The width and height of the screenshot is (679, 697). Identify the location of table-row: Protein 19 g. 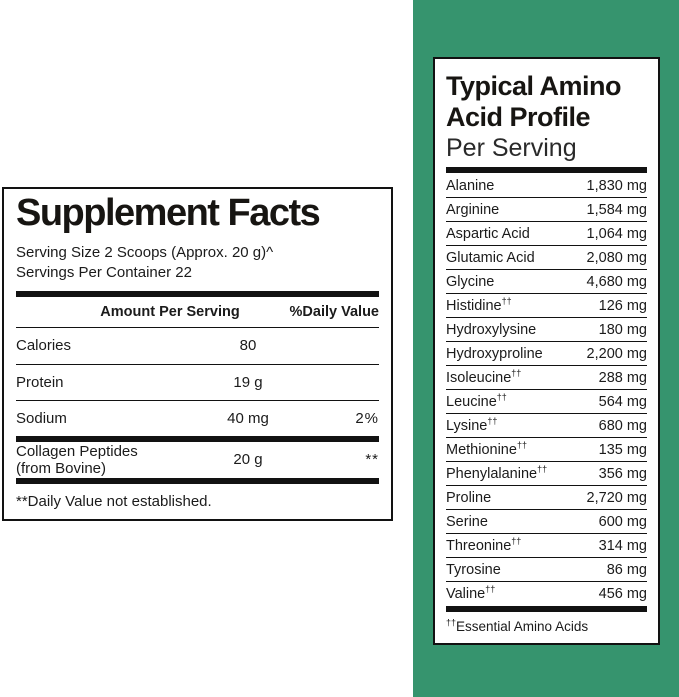
(197, 381).